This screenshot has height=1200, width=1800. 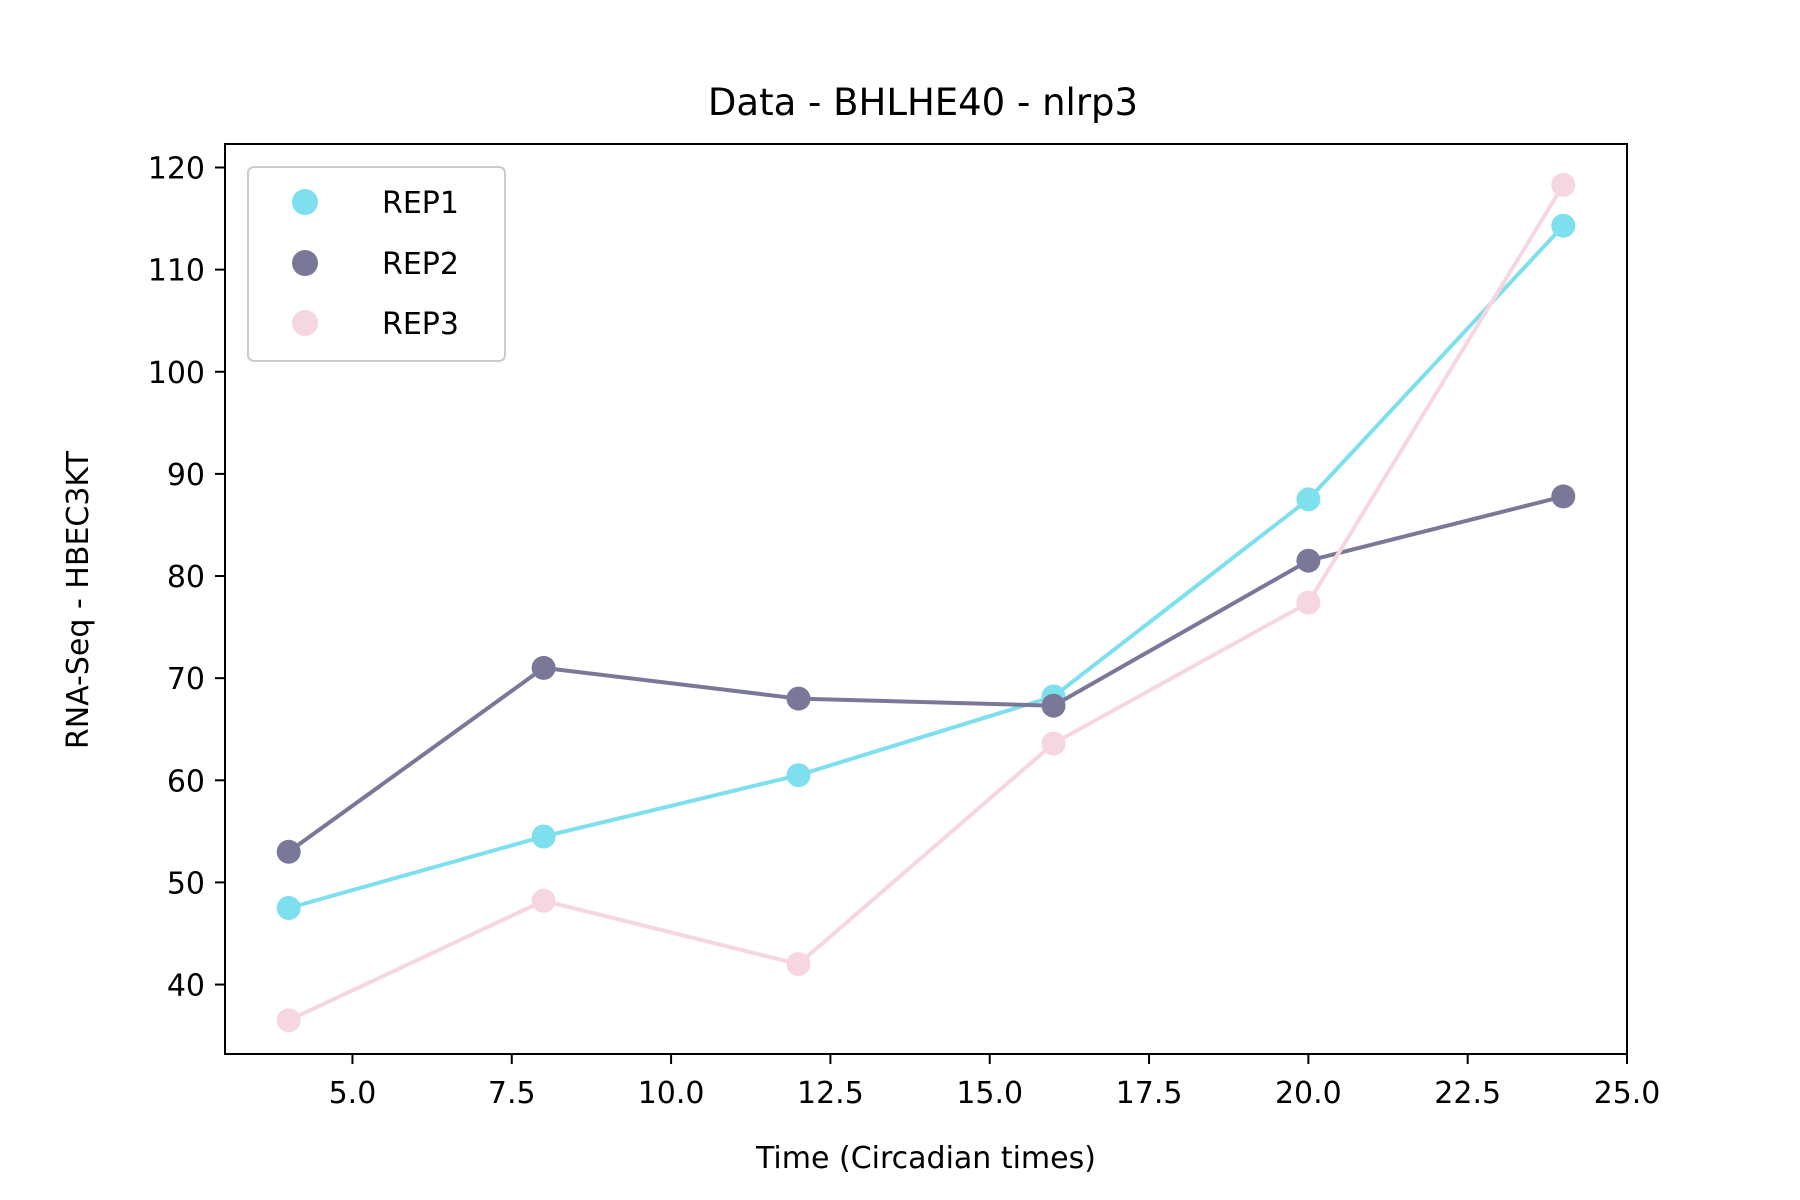 What do you see at coordinates (1627, 1093) in the screenshot?
I see `x-tick-label: 25.0` at bounding box center [1627, 1093].